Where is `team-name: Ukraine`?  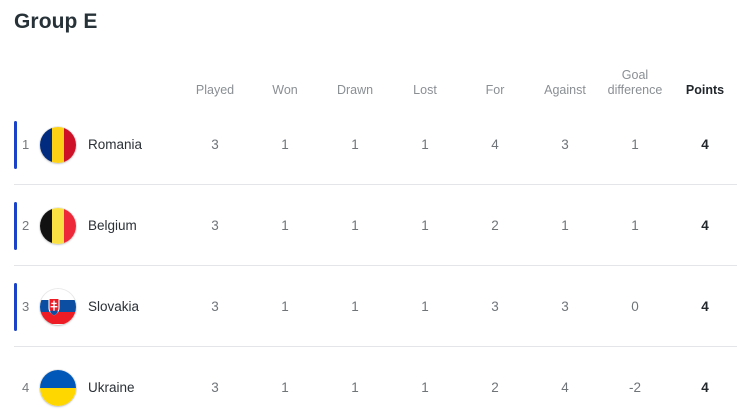
team-name: Ukraine is located at coordinates (111, 387).